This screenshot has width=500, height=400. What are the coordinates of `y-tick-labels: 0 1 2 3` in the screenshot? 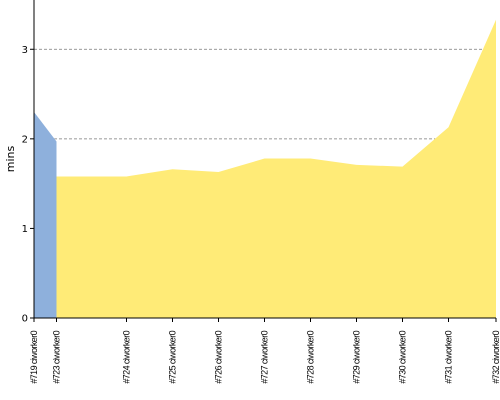 It's located at (28, 185).